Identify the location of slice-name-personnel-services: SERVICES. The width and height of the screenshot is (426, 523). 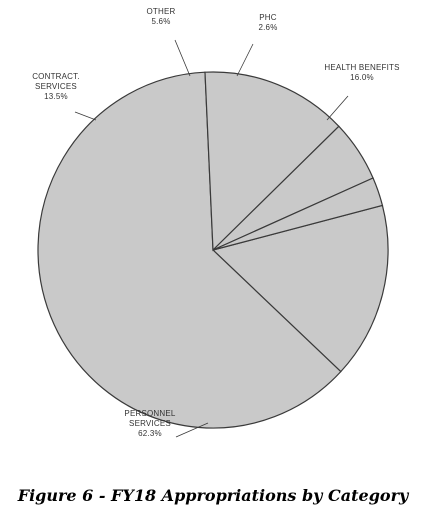
(150, 423).